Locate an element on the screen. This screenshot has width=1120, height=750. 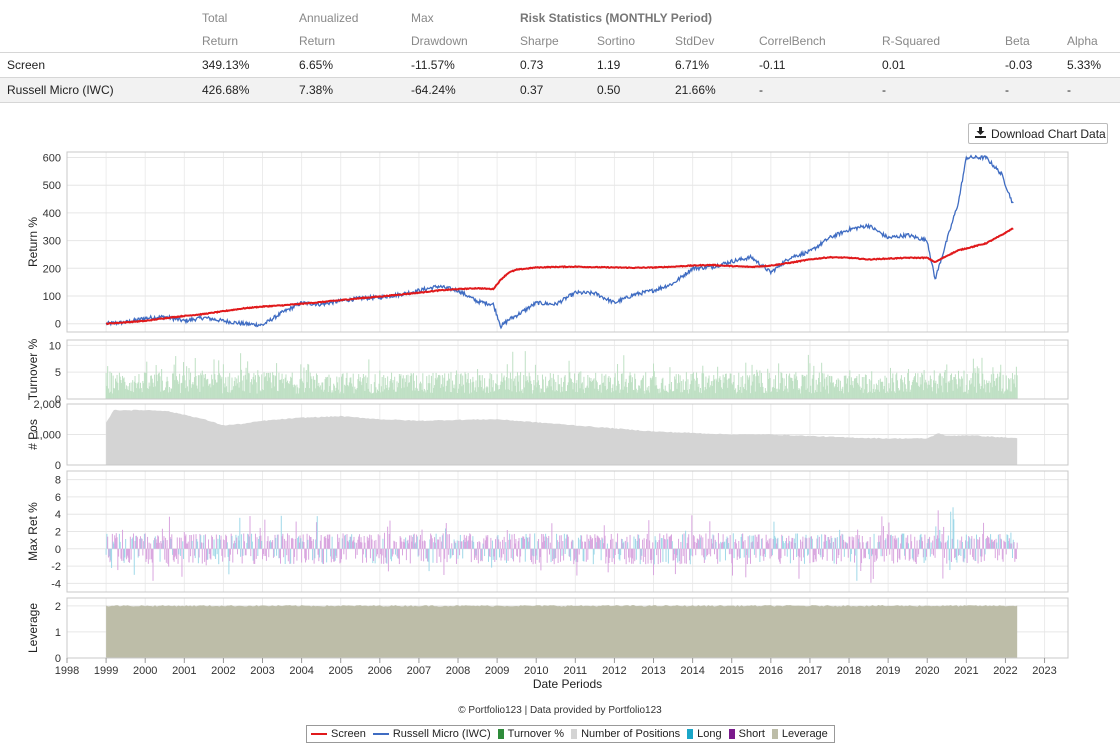
hdr-correlbench: CorrelBench is located at coordinates (792, 40).